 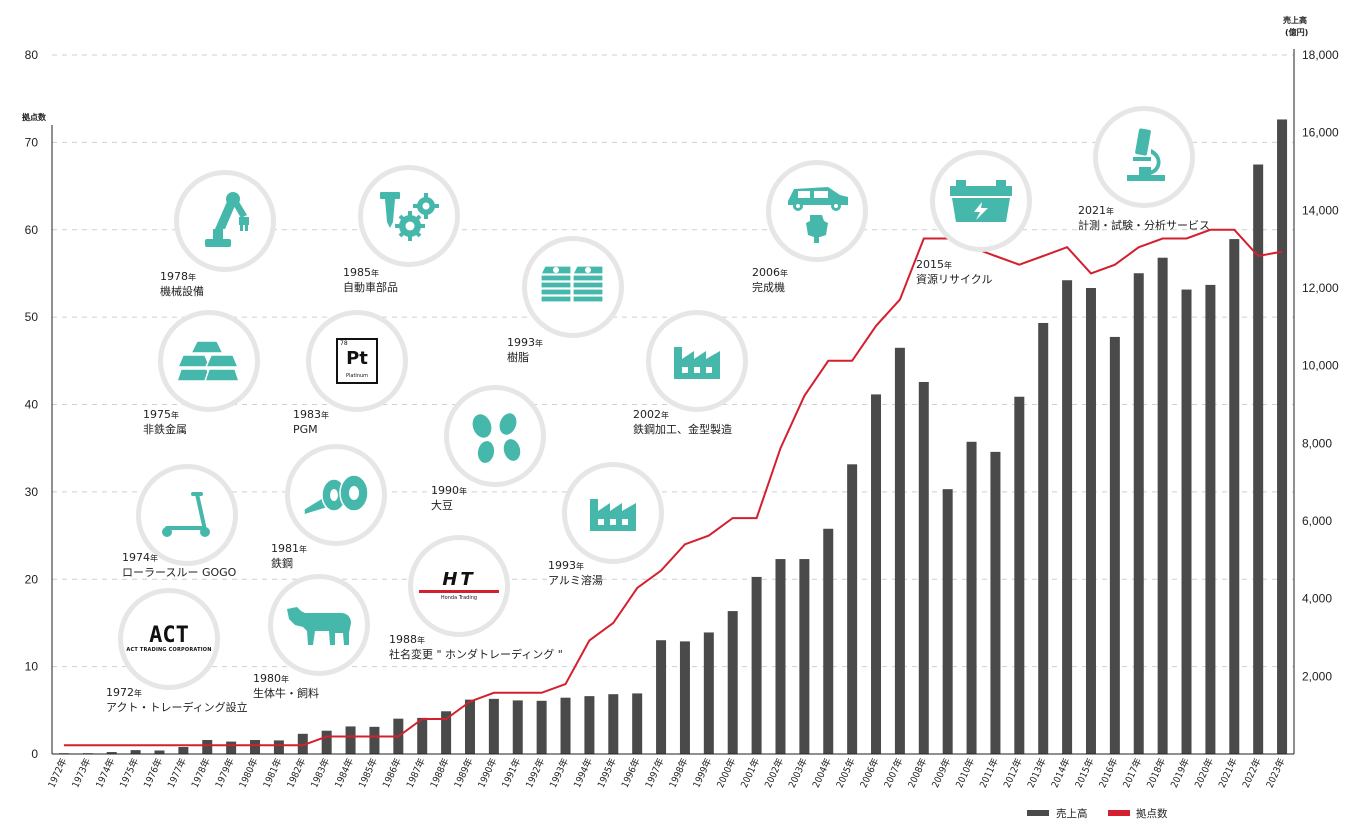 What do you see at coordinates (311, 422) in the screenshot?
I see `milestone-pgm: 1983年 PGM` at bounding box center [311, 422].